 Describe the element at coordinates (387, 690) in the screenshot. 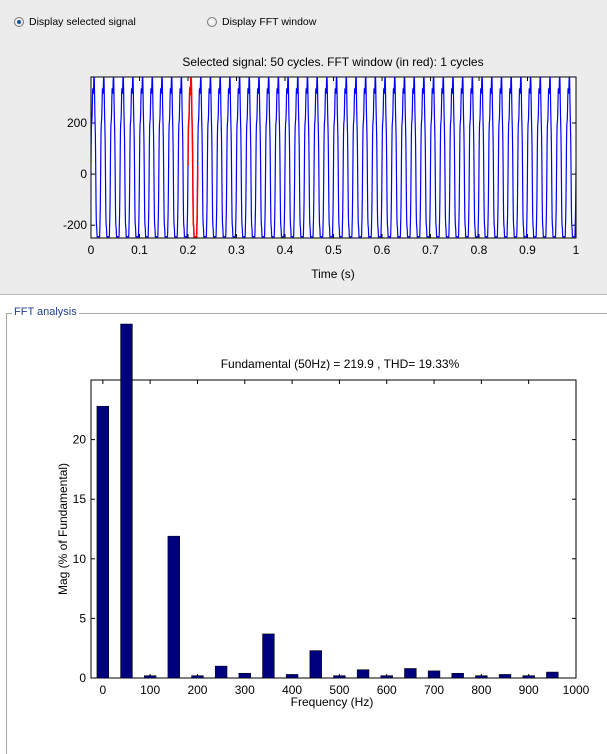

I see `fft-x-tick-label: 600` at that location.